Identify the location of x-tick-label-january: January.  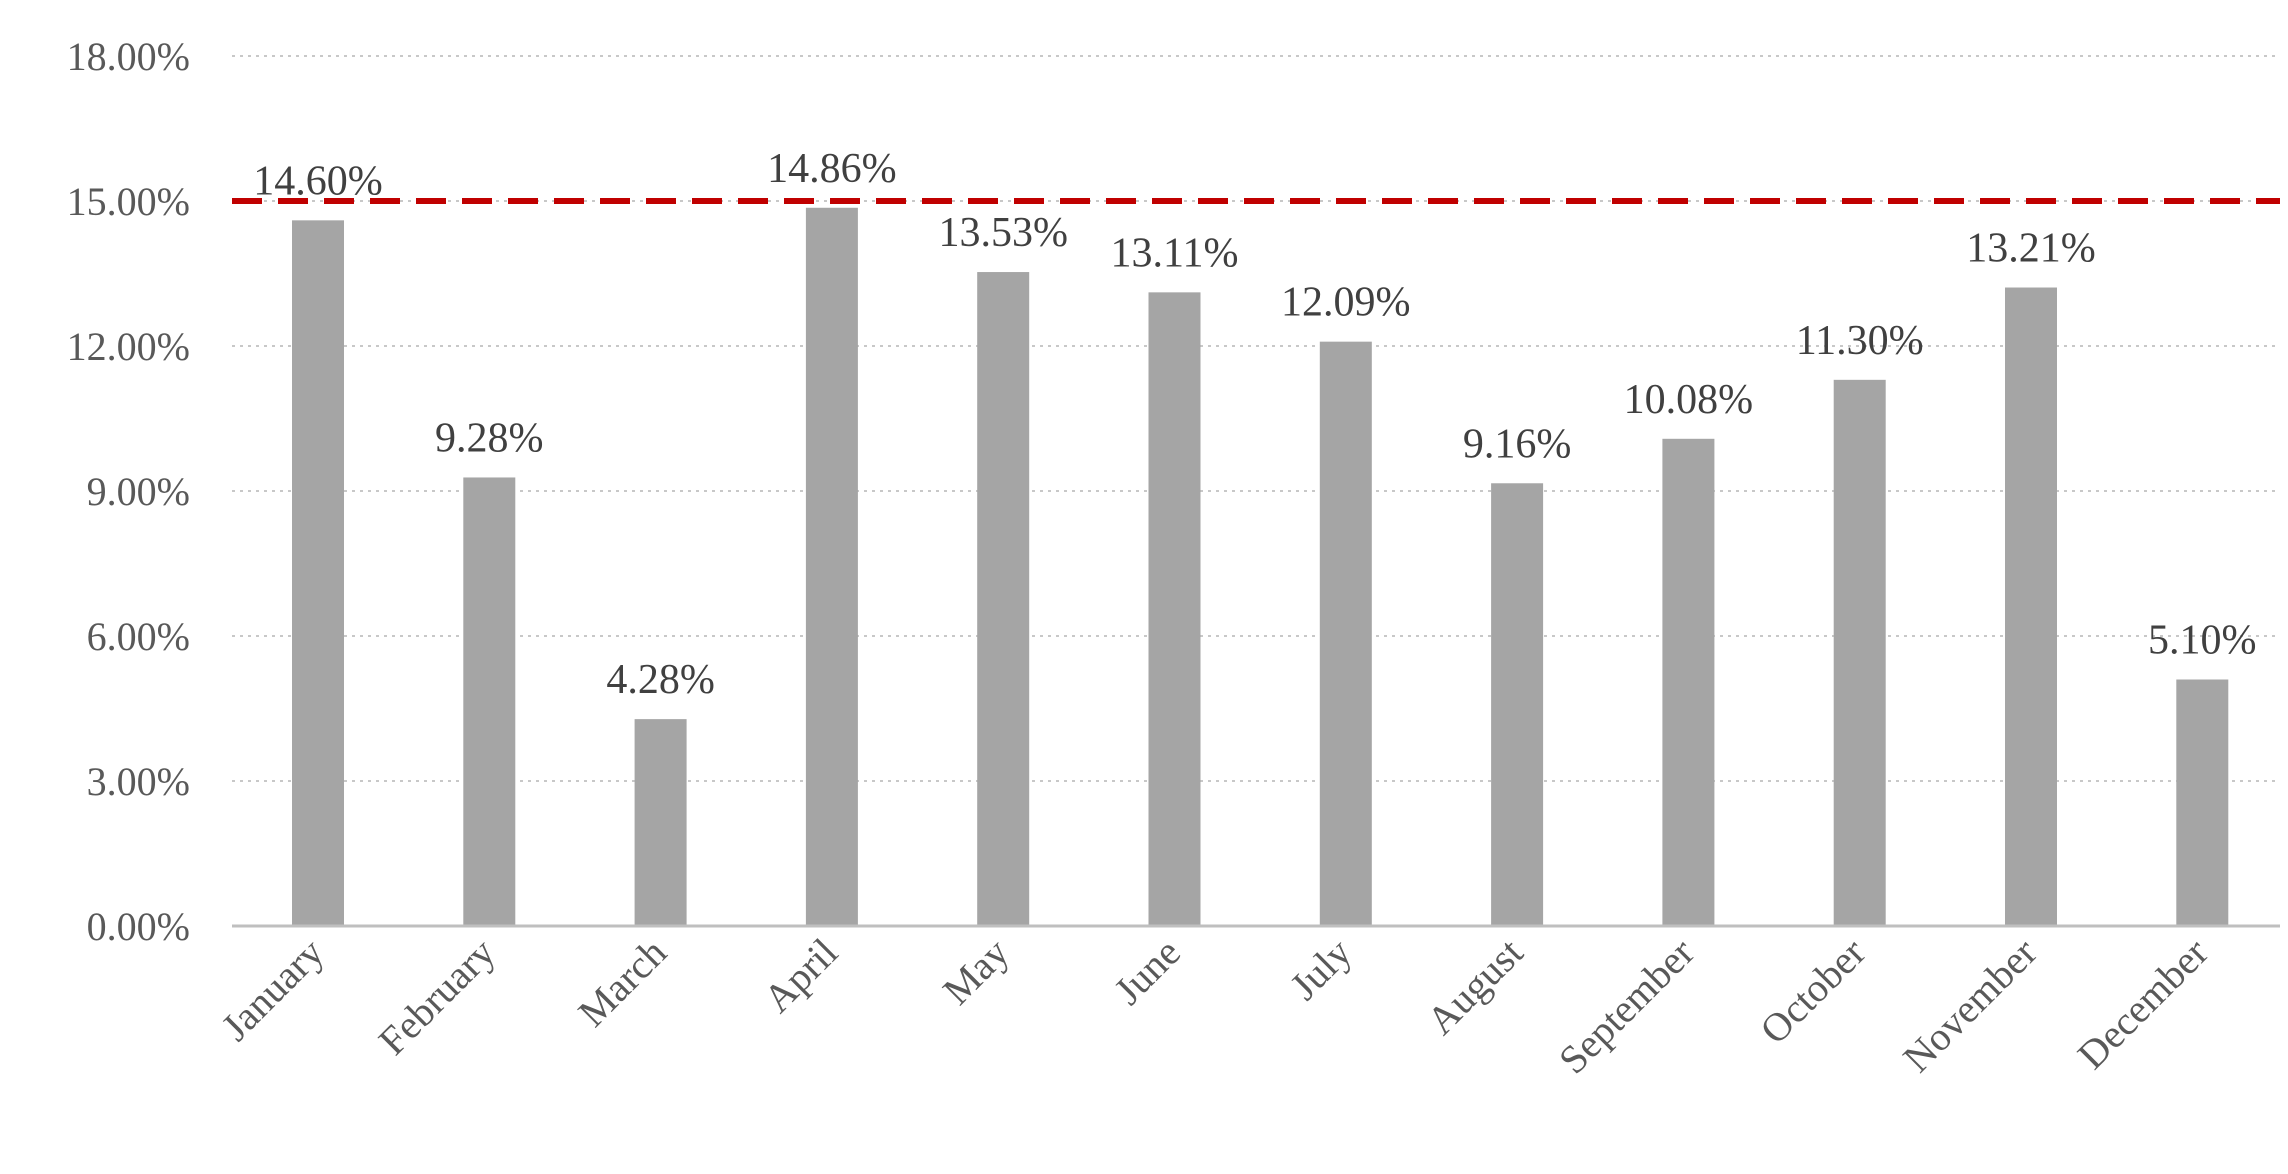
(273, 990).